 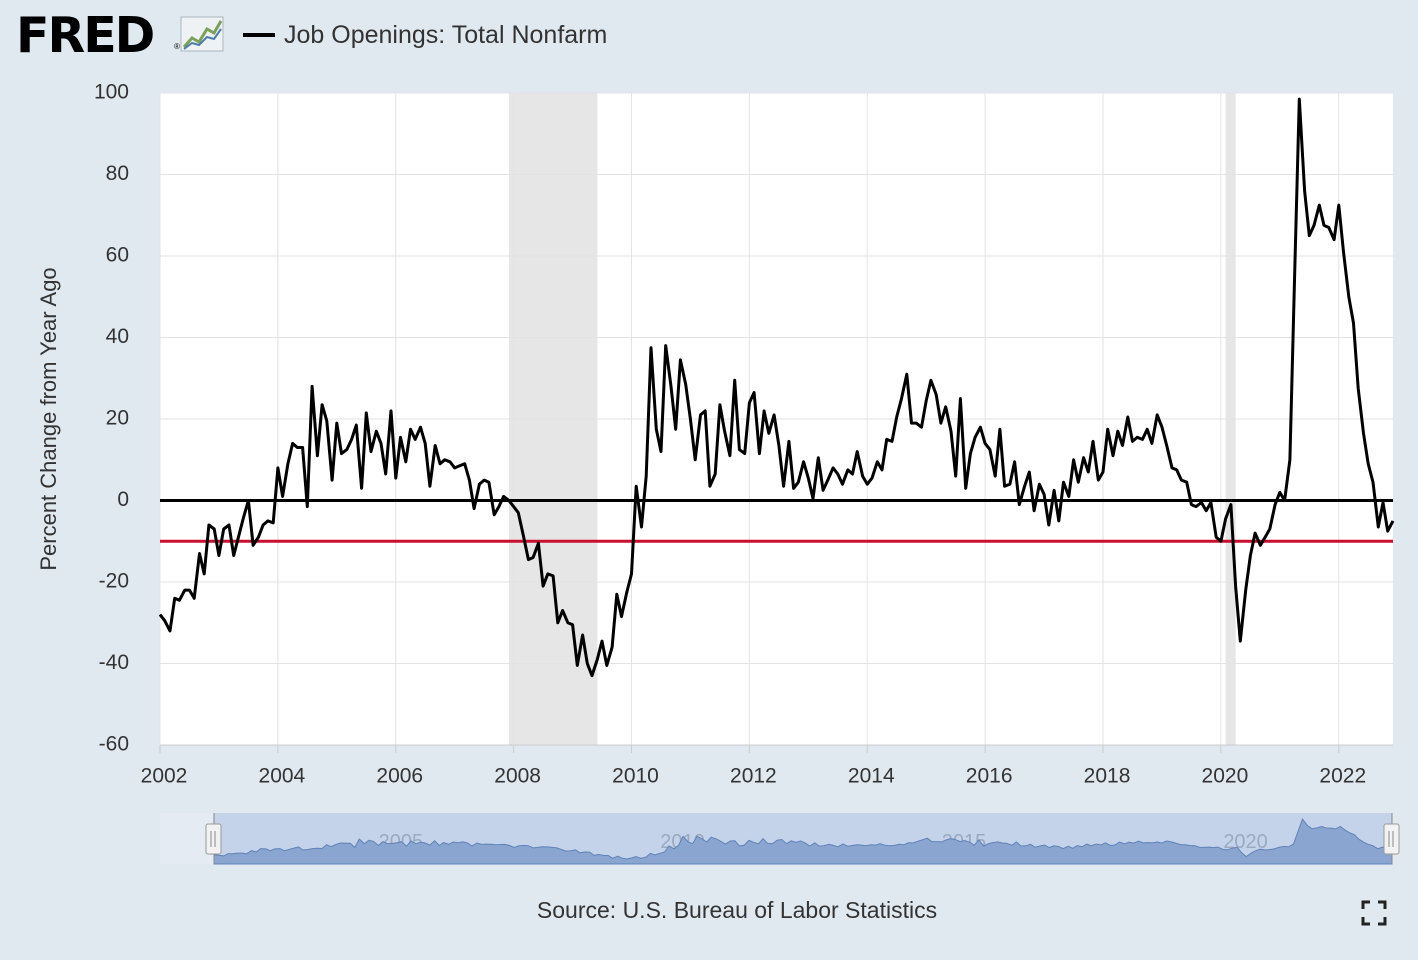 I want to click on navigator-left-handle, so click(x=213, y=839).